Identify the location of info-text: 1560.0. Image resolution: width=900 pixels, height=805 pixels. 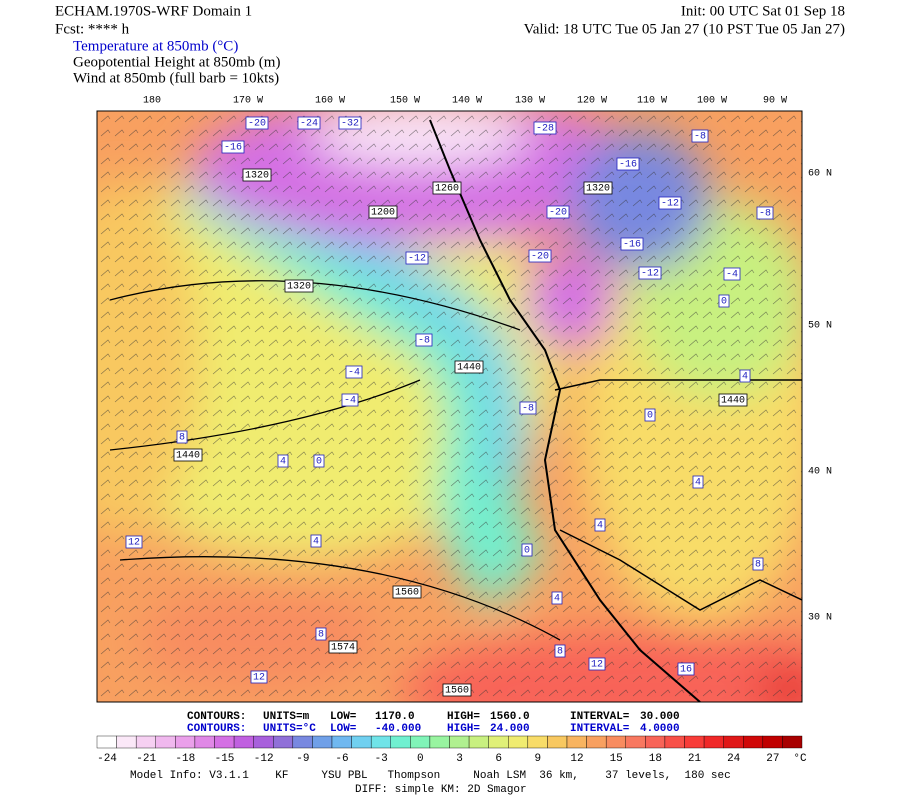
(510, 717).